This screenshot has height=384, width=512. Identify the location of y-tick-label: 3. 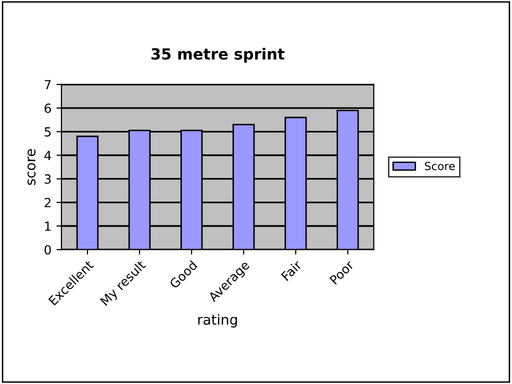
(47, 179).